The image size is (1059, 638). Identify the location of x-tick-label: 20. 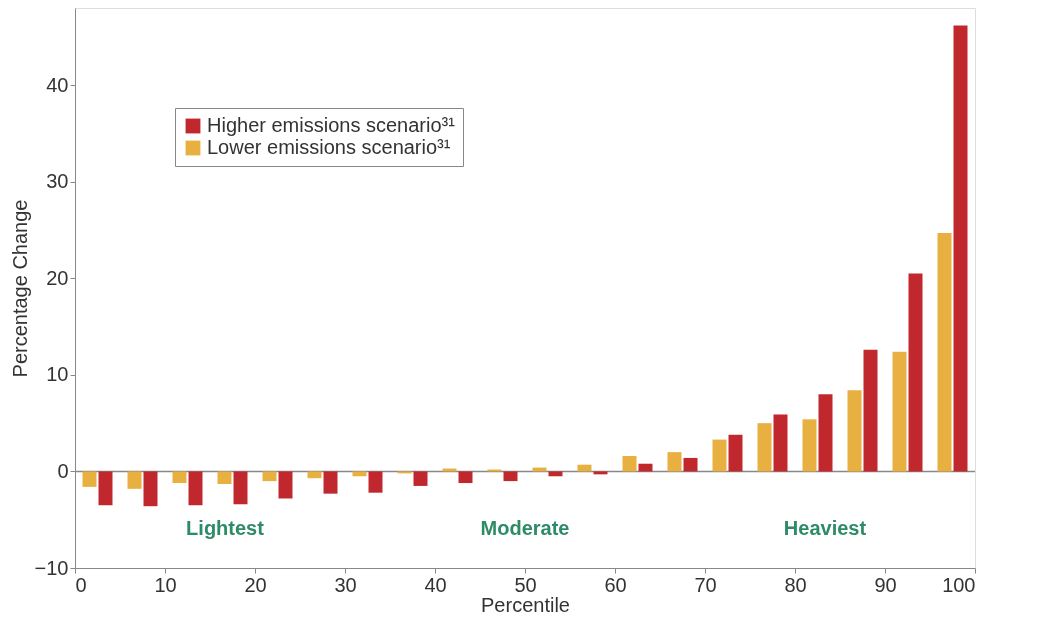
(255, 584).